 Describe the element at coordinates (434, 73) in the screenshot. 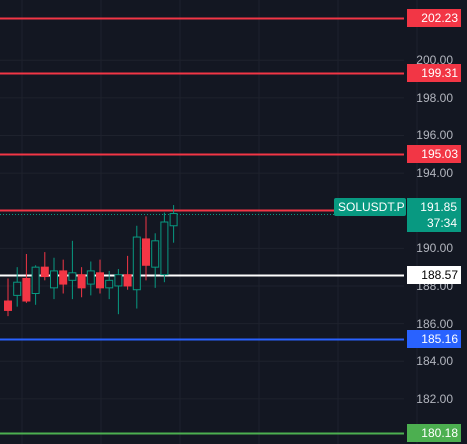

I see `level-price-label: 199.31` at that location.